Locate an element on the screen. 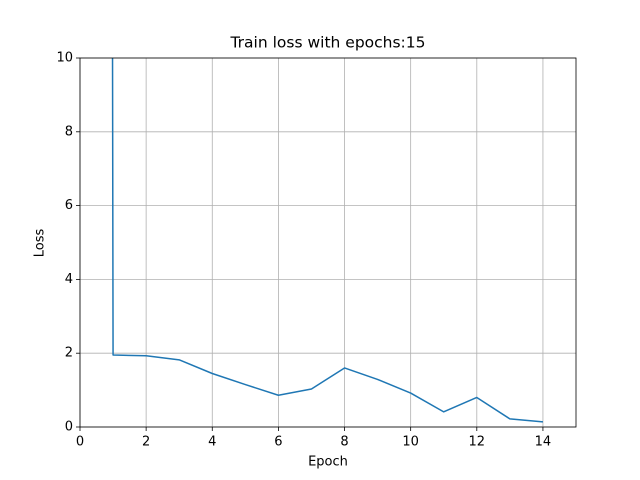  x-tick-label: 14 is located at coordinates (543, 442).